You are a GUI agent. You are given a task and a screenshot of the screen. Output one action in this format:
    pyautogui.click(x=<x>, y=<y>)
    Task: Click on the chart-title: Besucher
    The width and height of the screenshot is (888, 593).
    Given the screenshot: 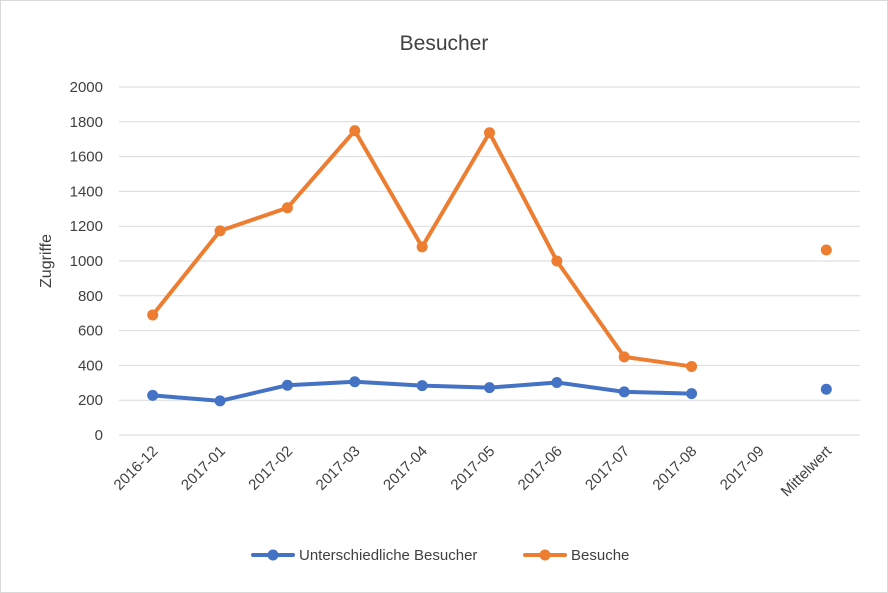 What is the action you would take?
    pyautogui.click(x=444, y=43)
    